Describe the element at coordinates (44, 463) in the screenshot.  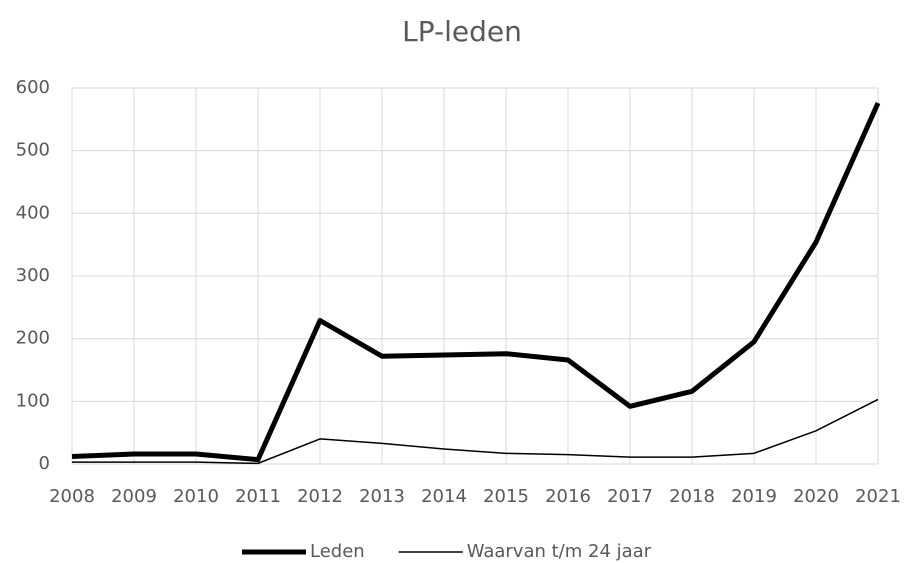
I see `y-tick-label: 0` at that location.